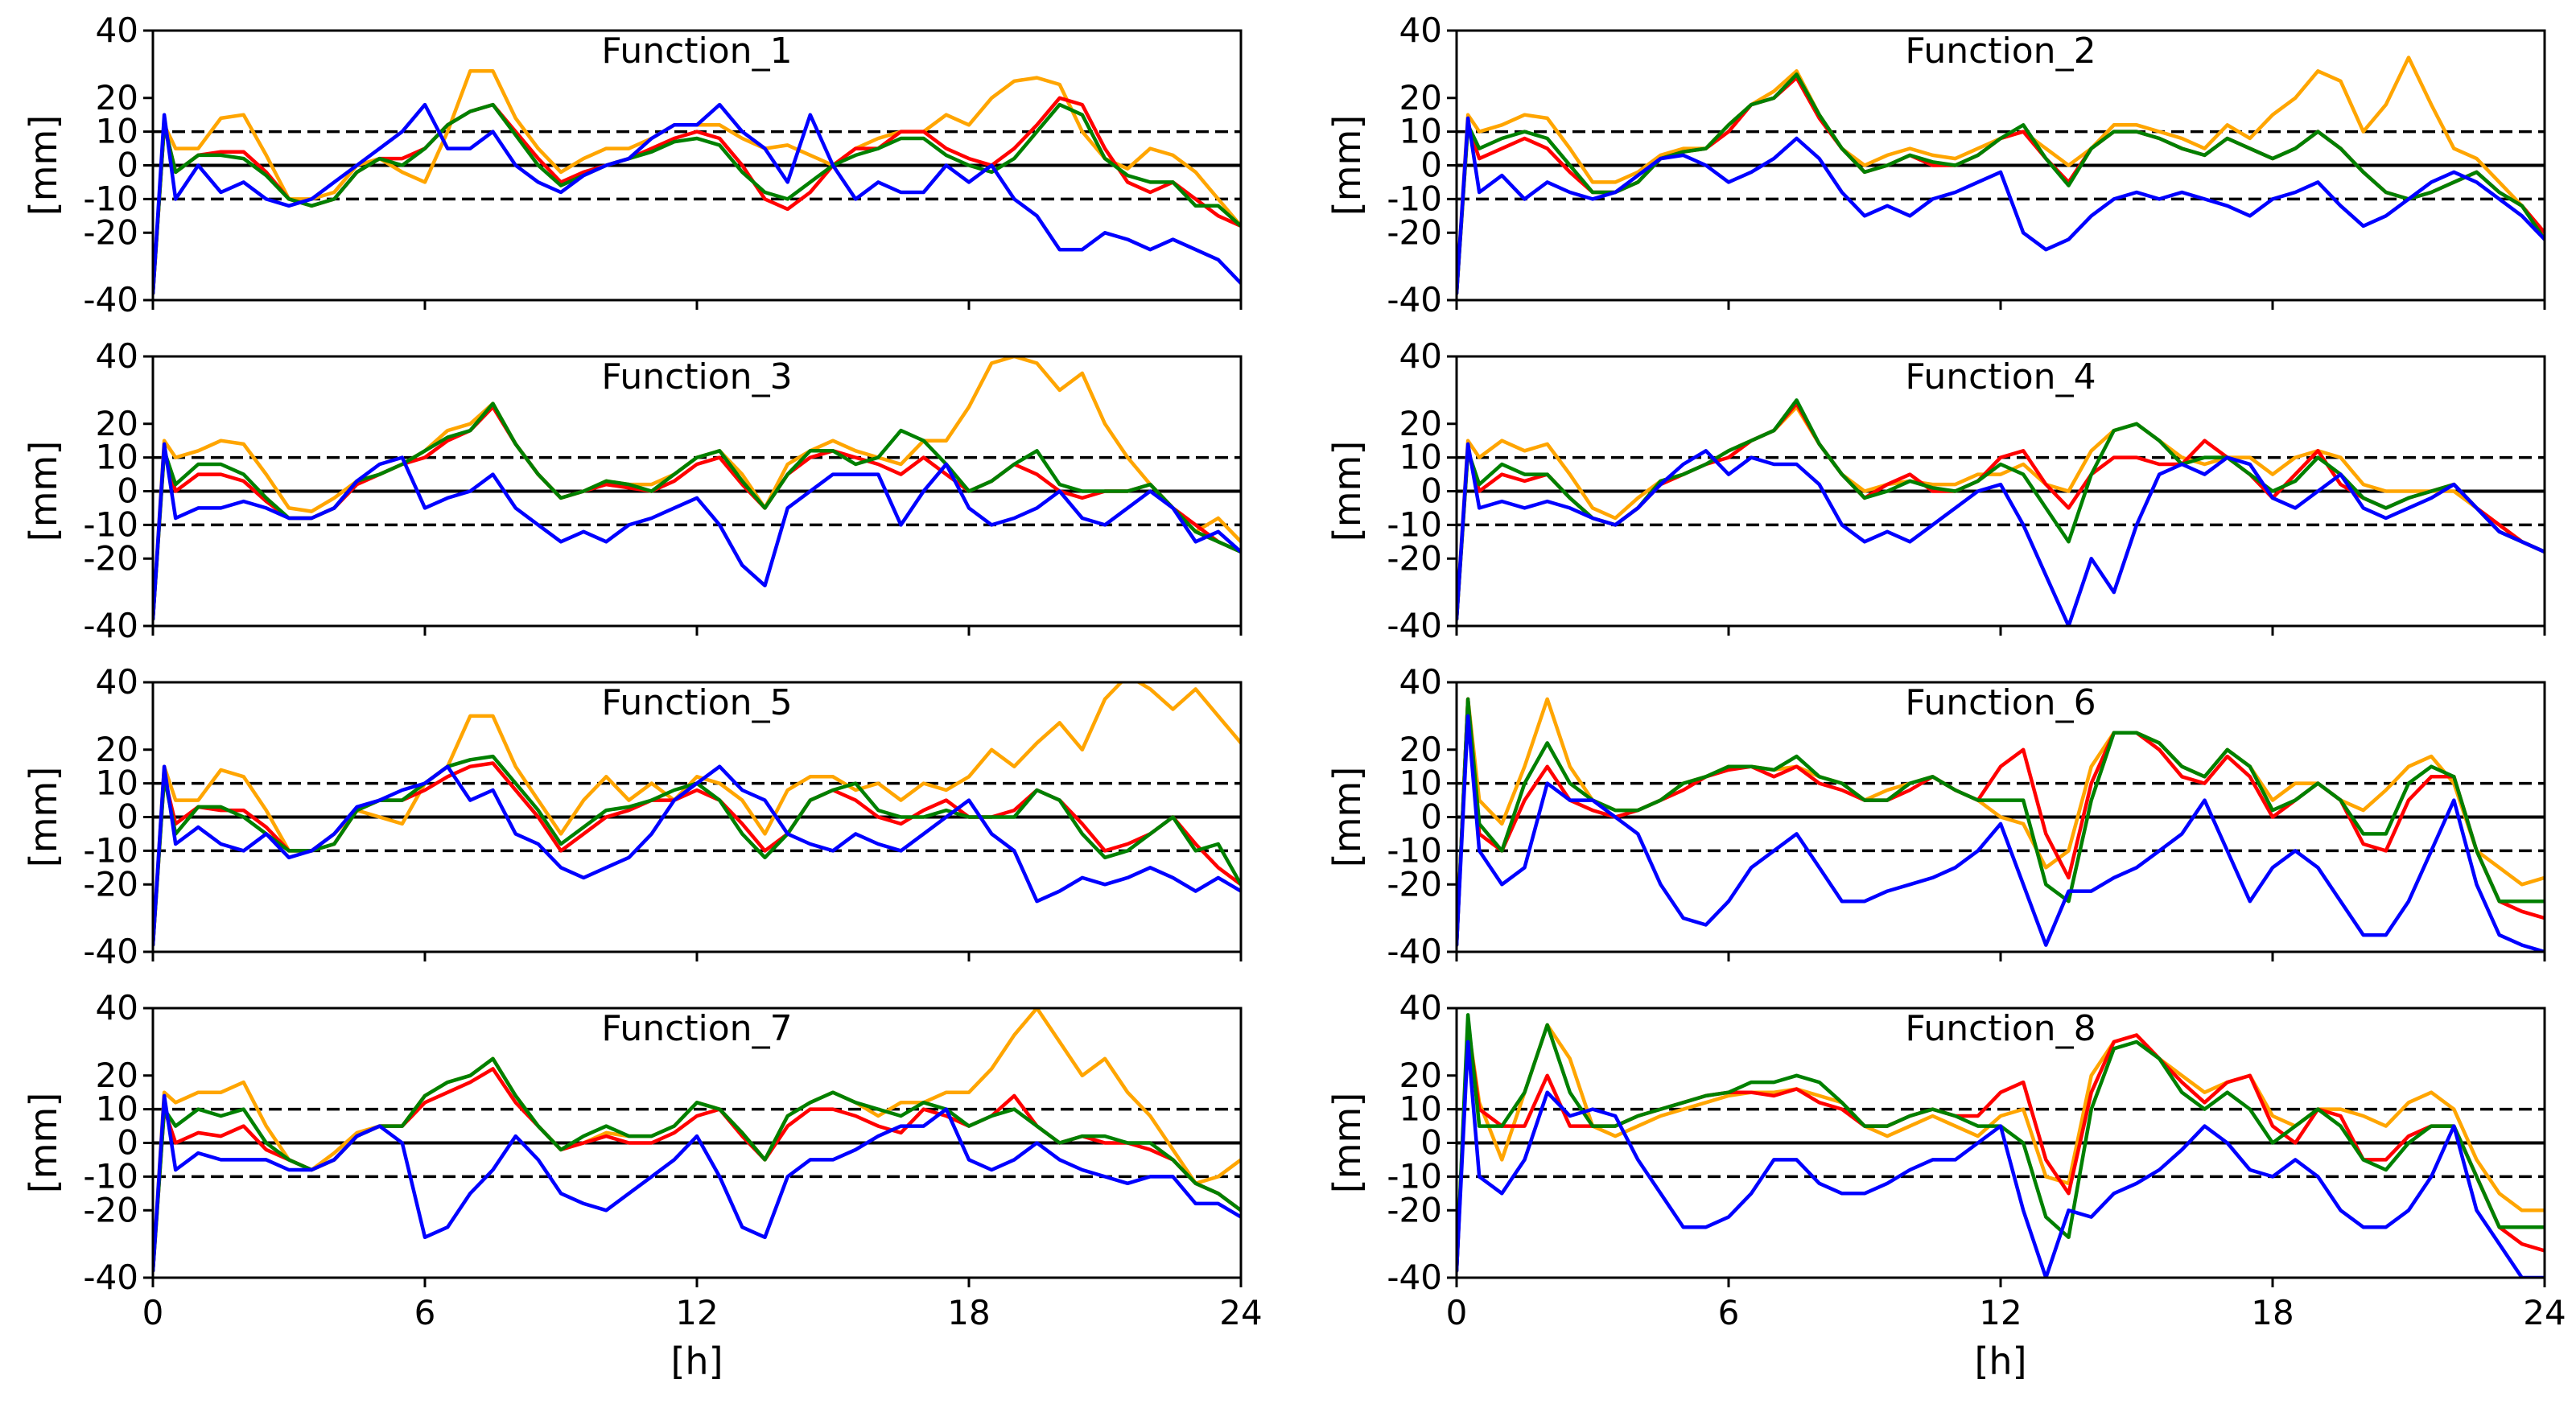 This screenshot has width=2576, height=1404. Describe the element at coordinates (1729, 1312) in the screenshot. I see `panel-8-xtick-label: 6` at that location.